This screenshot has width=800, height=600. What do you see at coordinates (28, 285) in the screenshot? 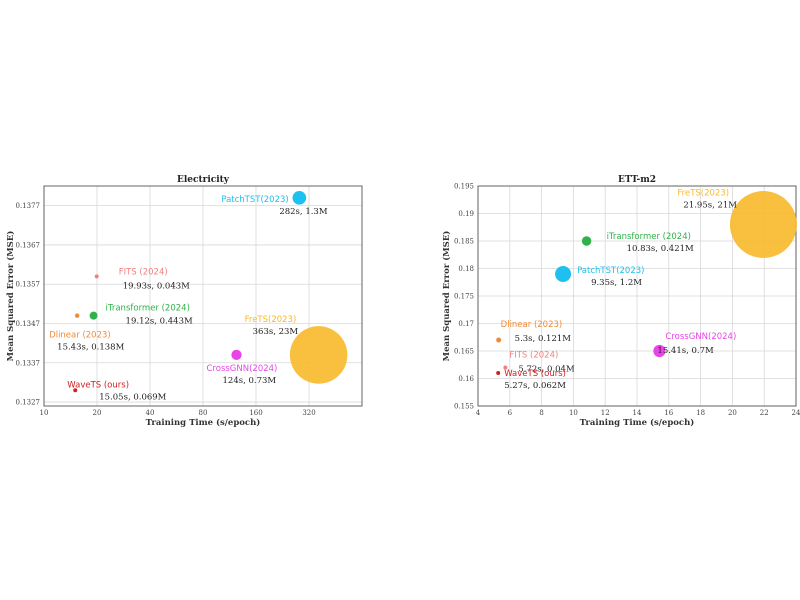
I see `y-tick-label: 0.1357` at bounding box center [28, 285].